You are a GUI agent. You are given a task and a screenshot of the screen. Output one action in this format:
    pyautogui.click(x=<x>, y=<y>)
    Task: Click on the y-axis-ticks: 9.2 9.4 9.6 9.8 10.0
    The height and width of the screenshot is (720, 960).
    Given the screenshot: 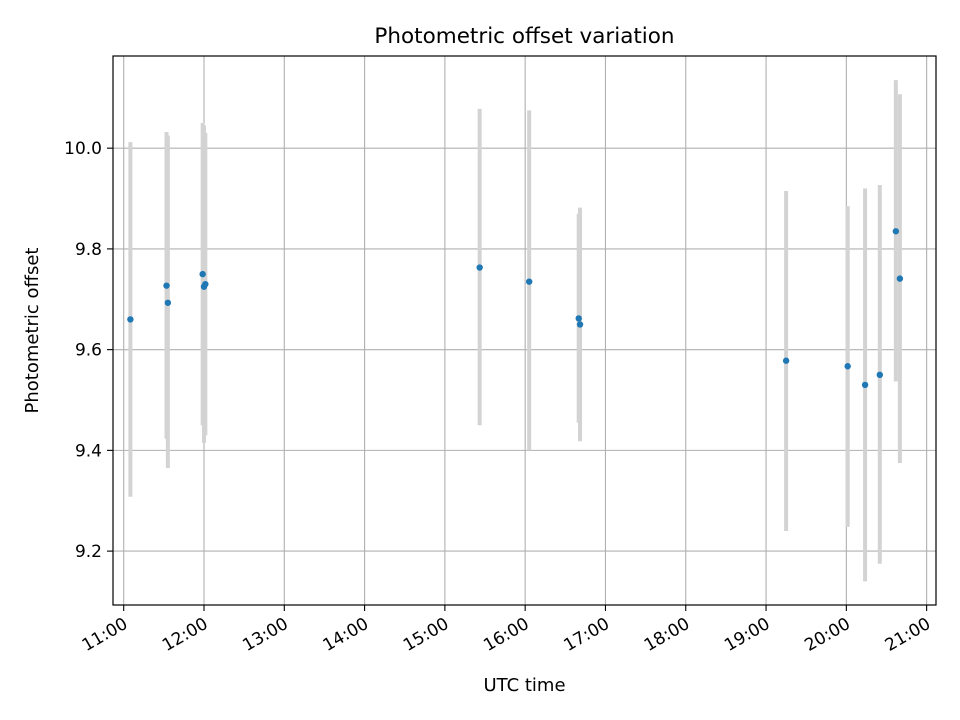 What is the action you would take?
    pyautogui.click(x=88, y=350)
    